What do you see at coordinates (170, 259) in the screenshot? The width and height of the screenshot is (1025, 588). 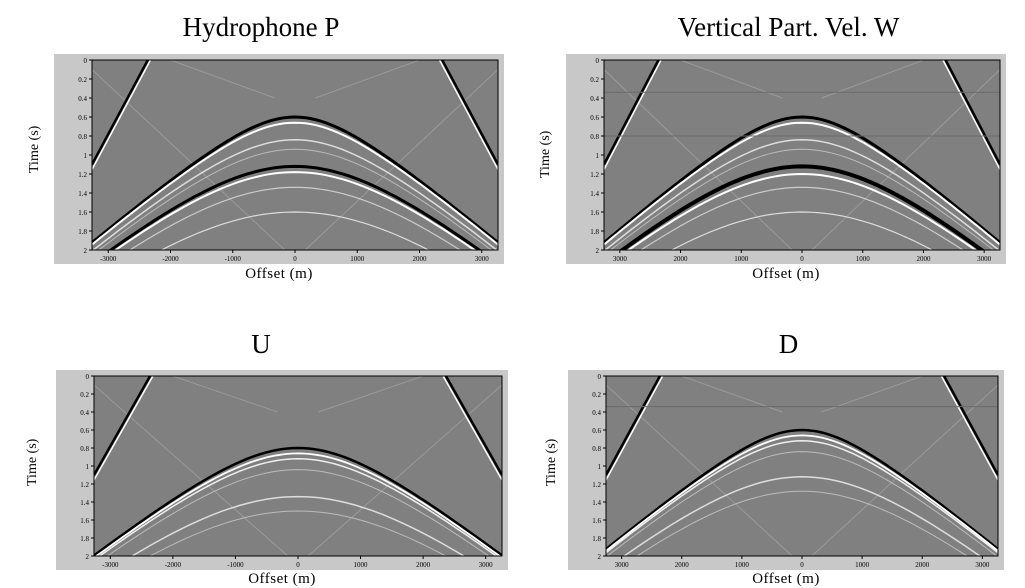 I see `x-tick-label: -2000` at bounding box center [170, 259].